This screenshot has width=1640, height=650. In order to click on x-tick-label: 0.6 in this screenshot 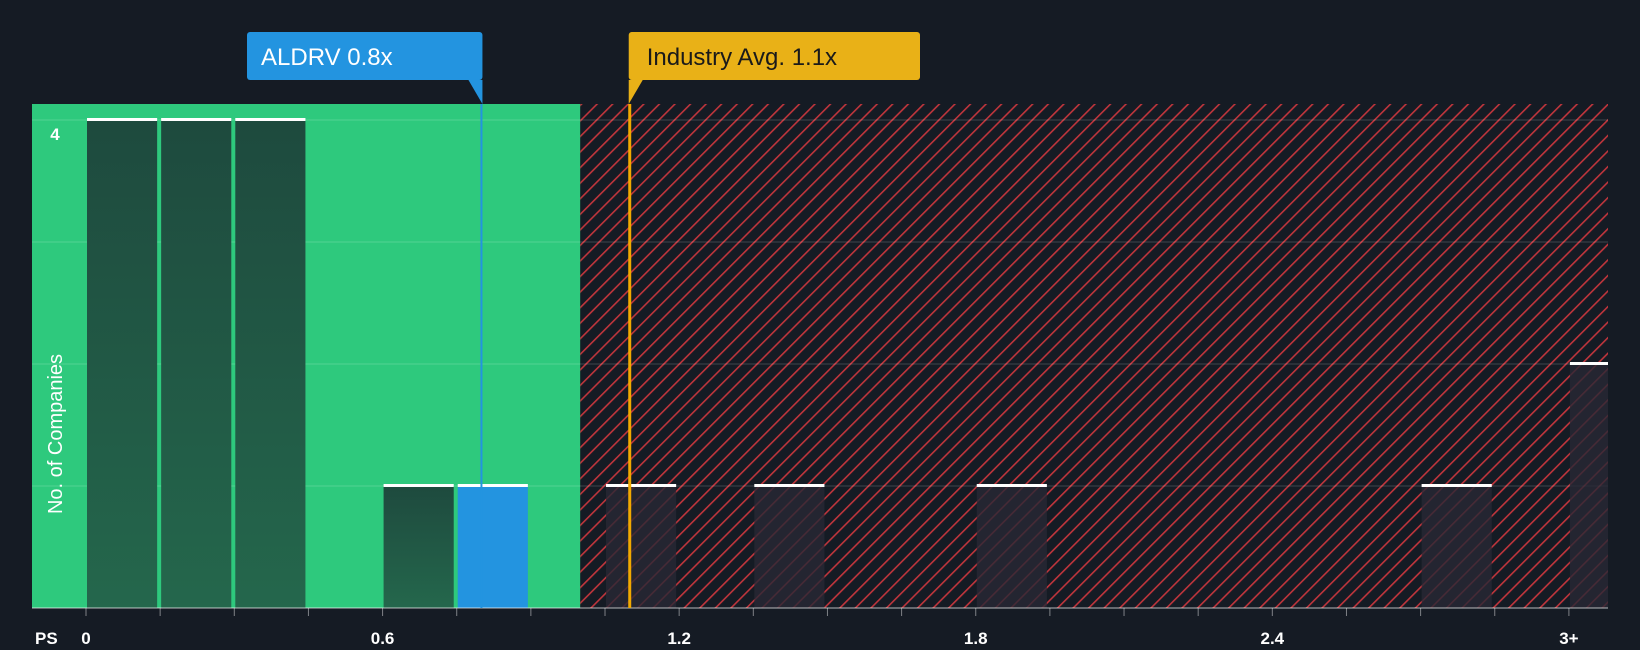, I will do `click(383, 638)`.